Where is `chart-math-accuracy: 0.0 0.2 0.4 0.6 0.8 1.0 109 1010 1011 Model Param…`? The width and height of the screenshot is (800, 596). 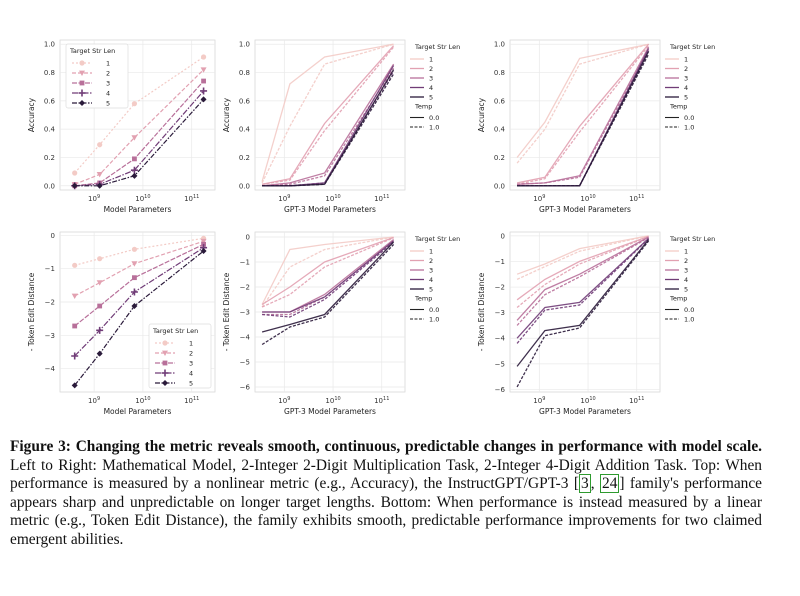 chart-math-accuracy: 0.0 0.2 0.4 0.6 0.8 1.0 109 1010 1011 Model Param… is located at coordinates (121, 126).